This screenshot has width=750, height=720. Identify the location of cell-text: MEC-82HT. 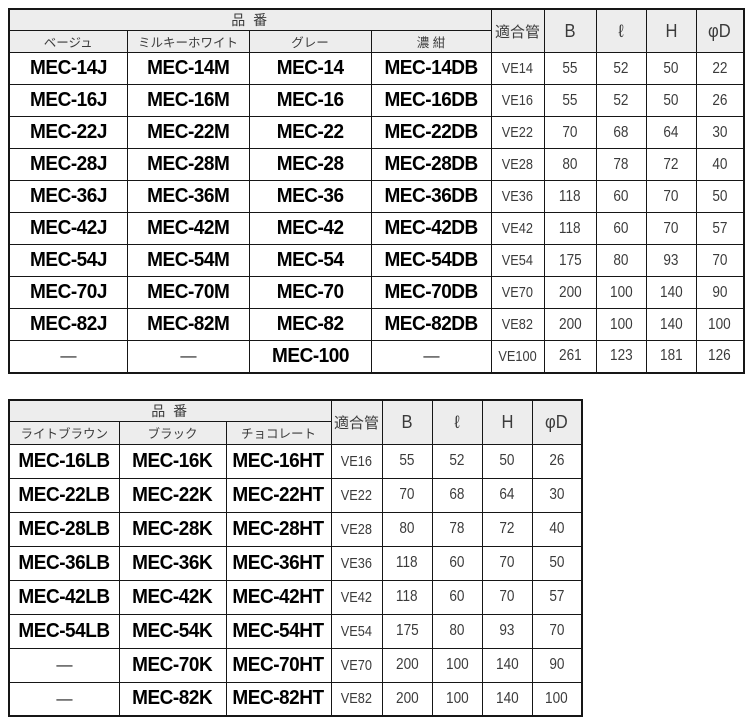
(278, 698).